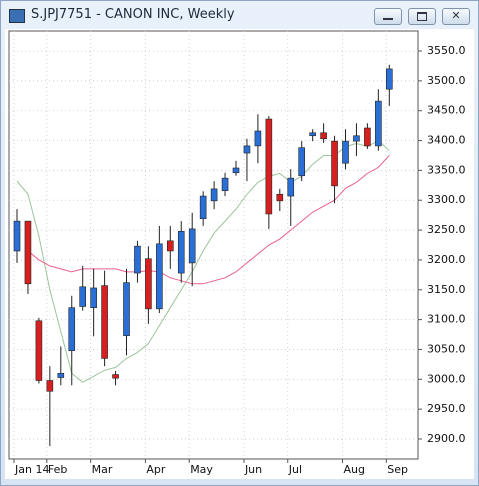  I want to click on y-tick-label: 3150.0, so click(446, 289).